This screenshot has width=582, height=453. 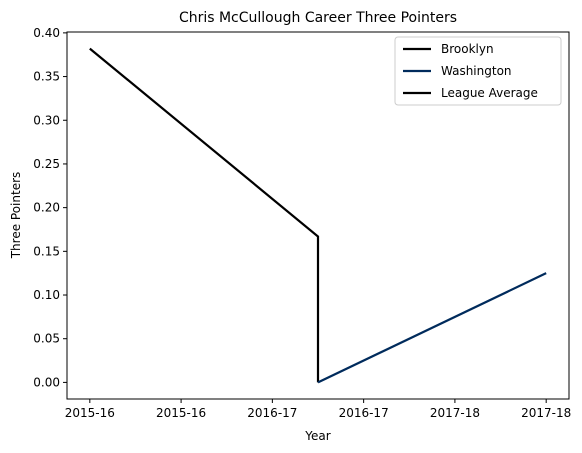 What do you see at coordinates (16, 216) in the screenshot?
I see `y-axis-title: Three Pointers` at bounding box center [16, 216].